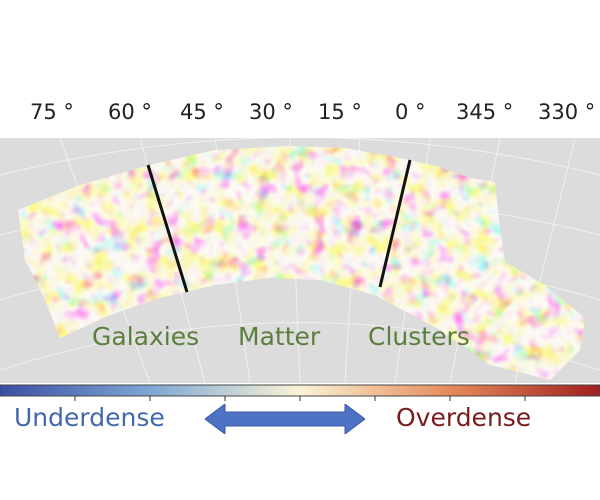 The width and height of the screenshot is (600, 500). Describe the element at coordinates (567, 112) in the screenshot. I see `ra-label: 330 °` at that location.